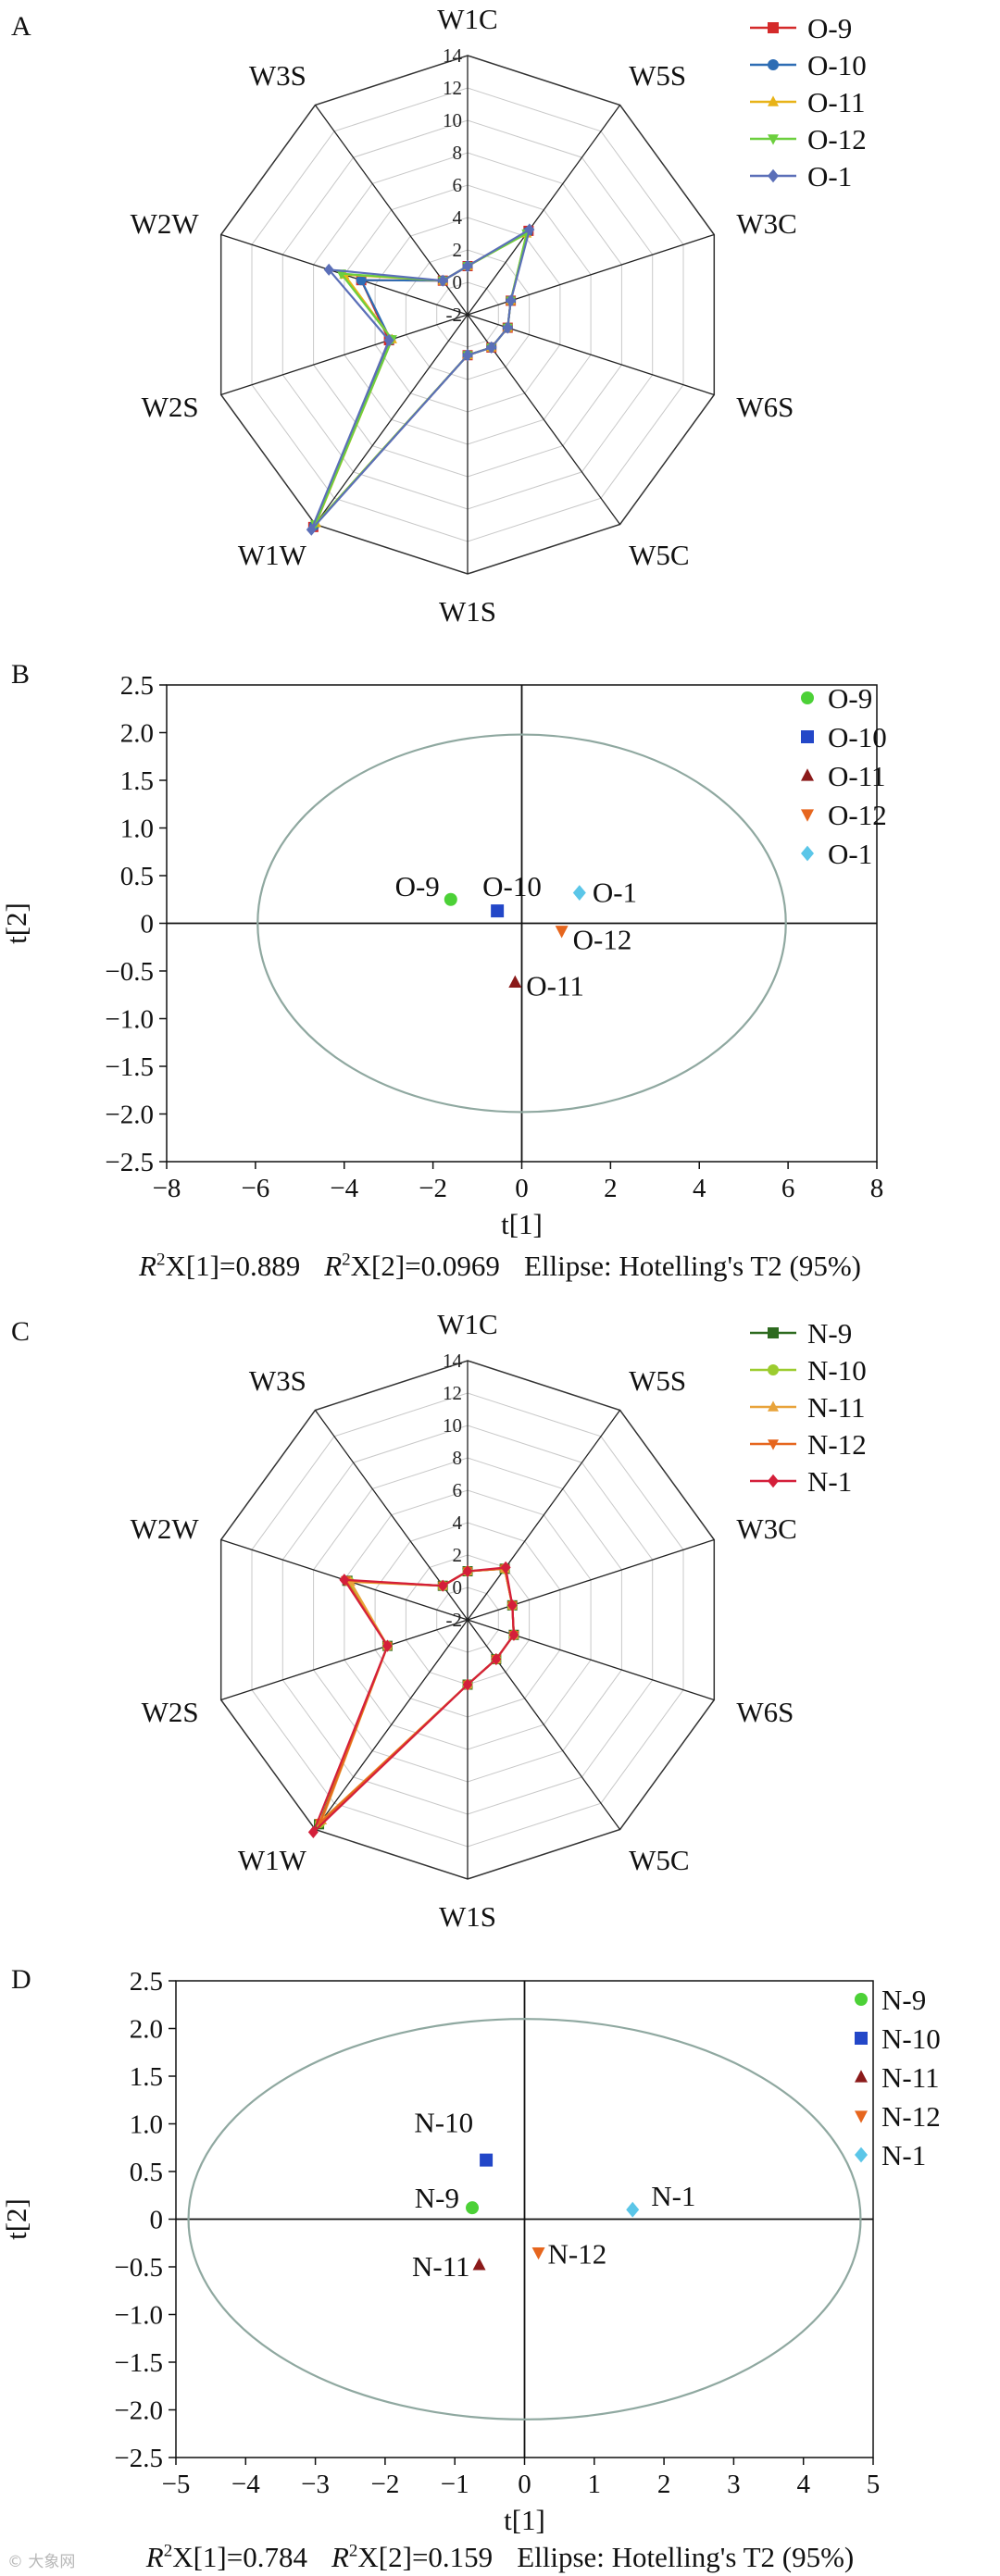 The height and width of the screenshot is (2576, 1000). I want to click on point-label-o-10: O-10, so click(512, 886).